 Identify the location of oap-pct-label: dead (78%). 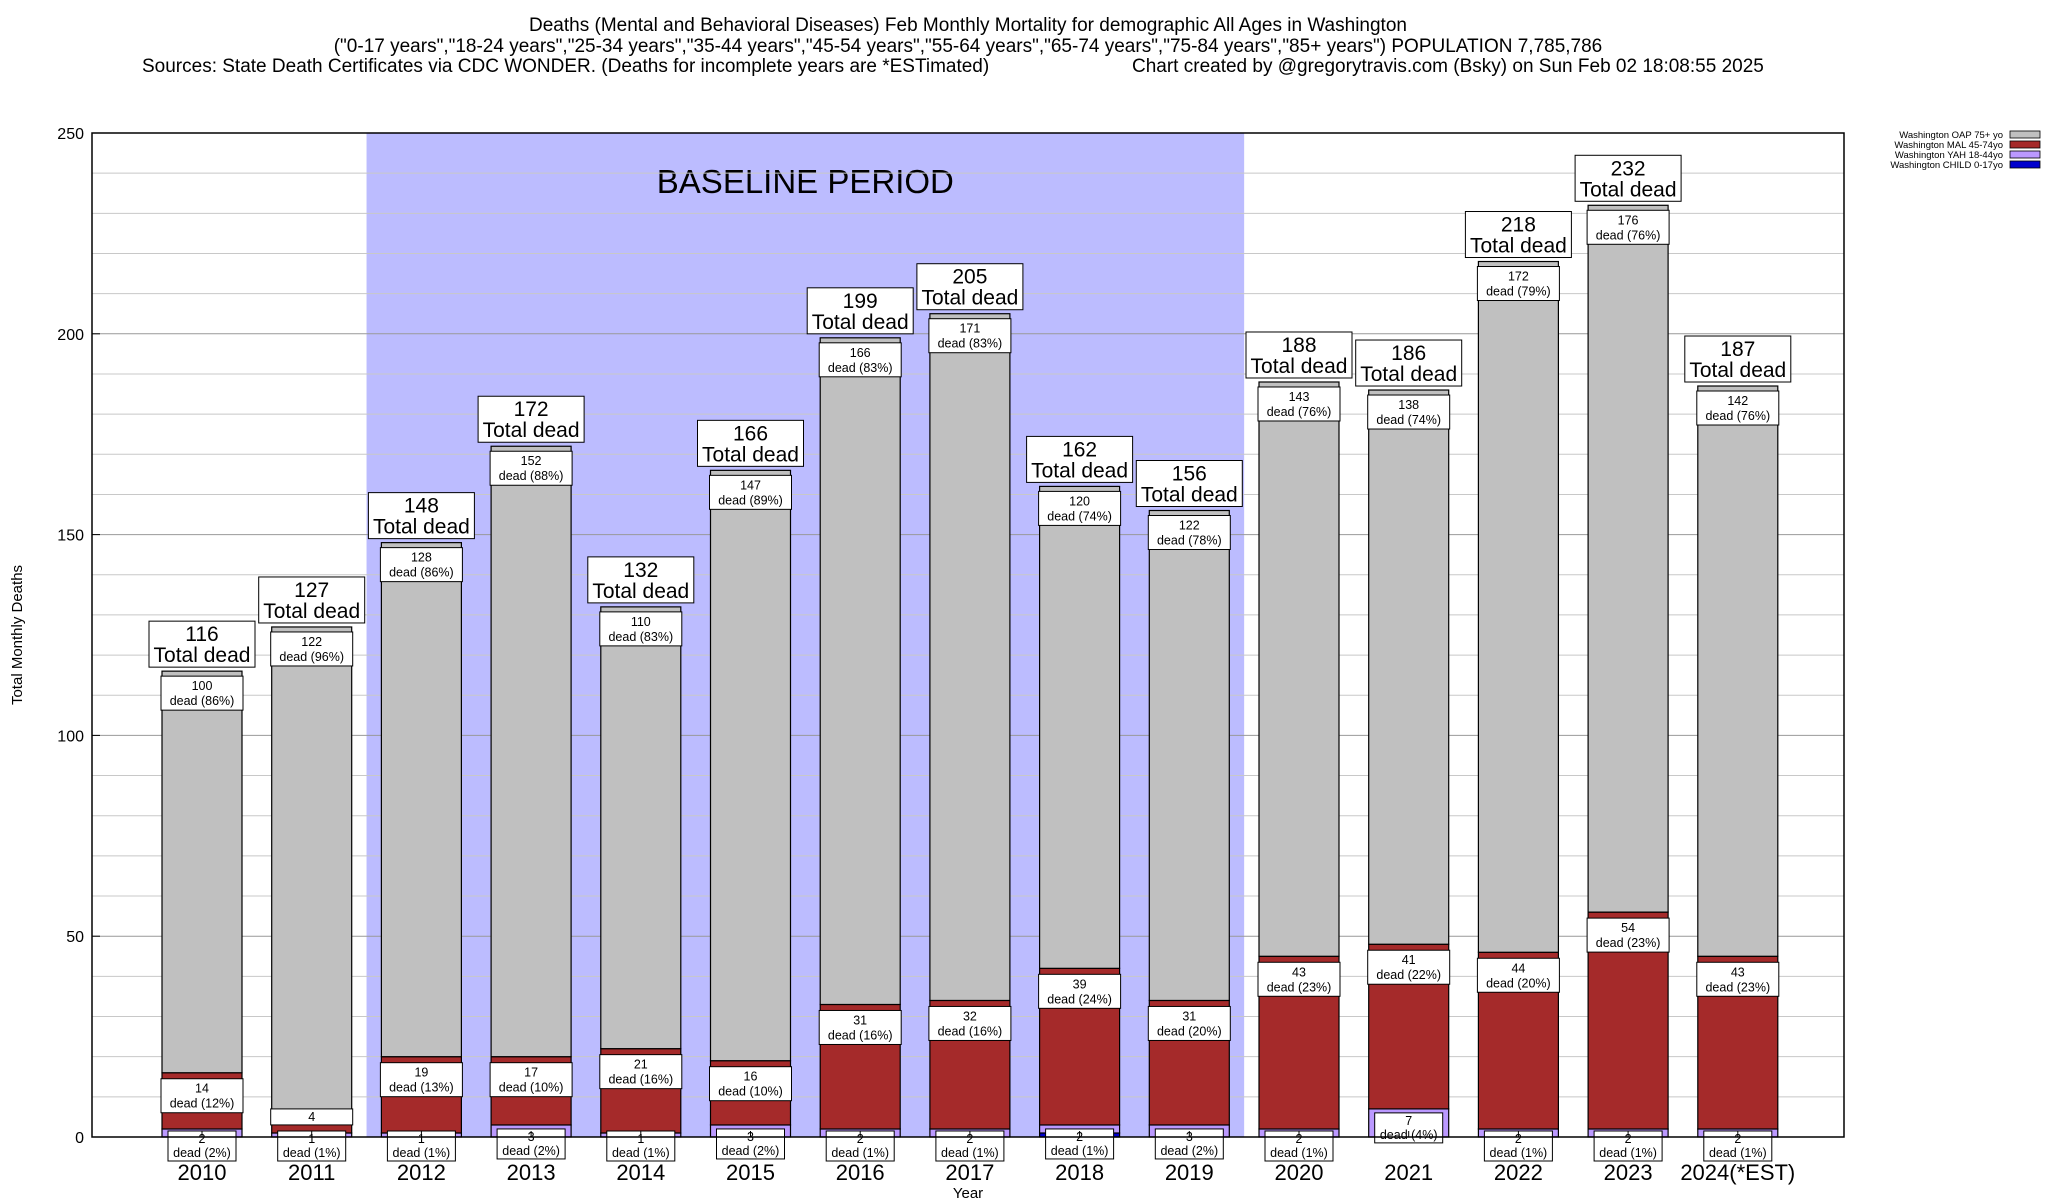
(1189, 541).